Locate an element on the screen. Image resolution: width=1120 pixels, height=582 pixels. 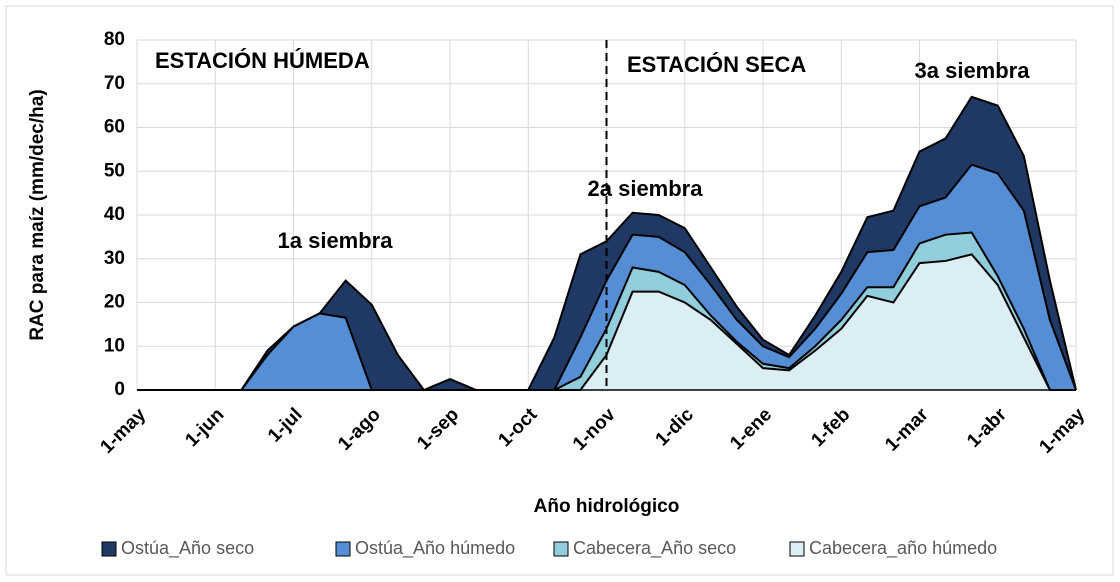
legend-label: Ostúa_Año húmedo is located at coordinates (435, 548).